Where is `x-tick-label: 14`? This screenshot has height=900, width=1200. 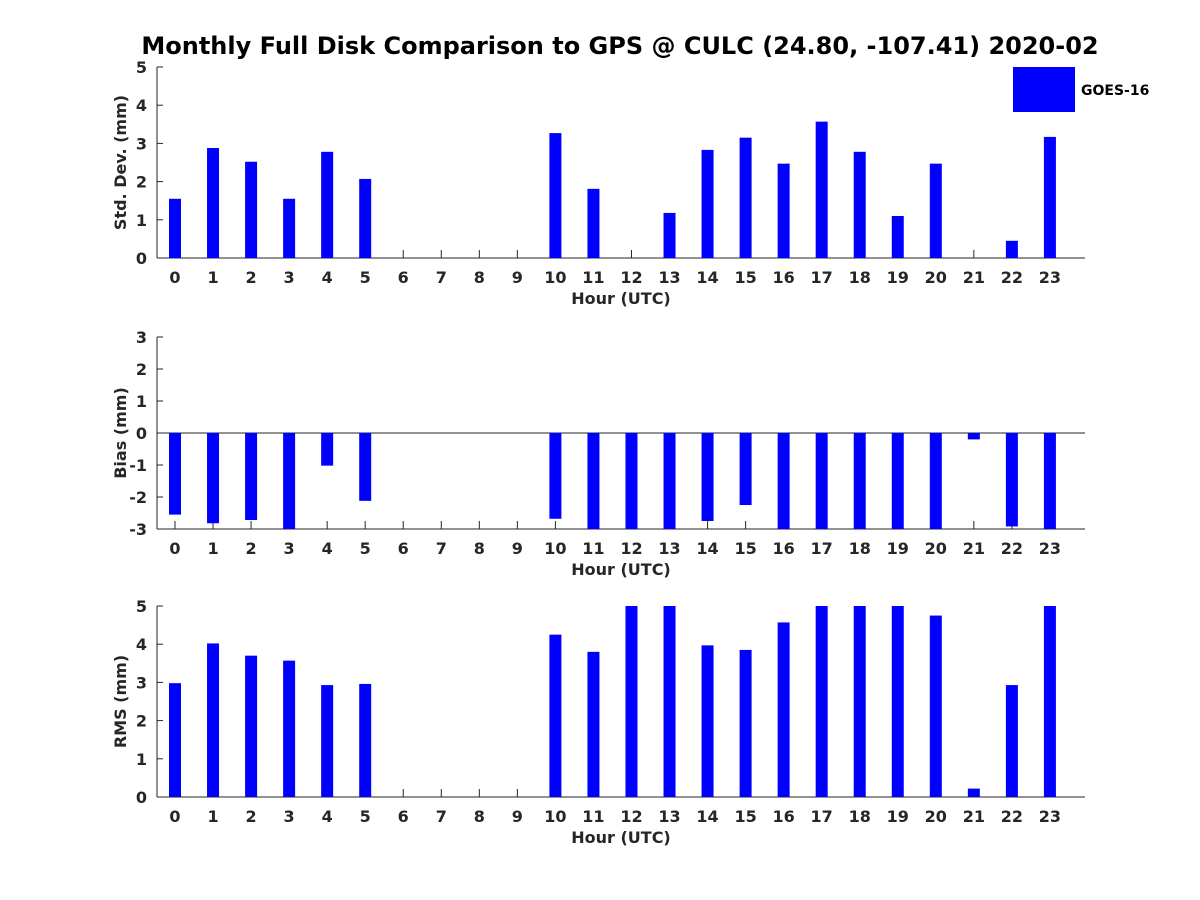
x-tick-label: 14 is located at coordinates (707, 277).